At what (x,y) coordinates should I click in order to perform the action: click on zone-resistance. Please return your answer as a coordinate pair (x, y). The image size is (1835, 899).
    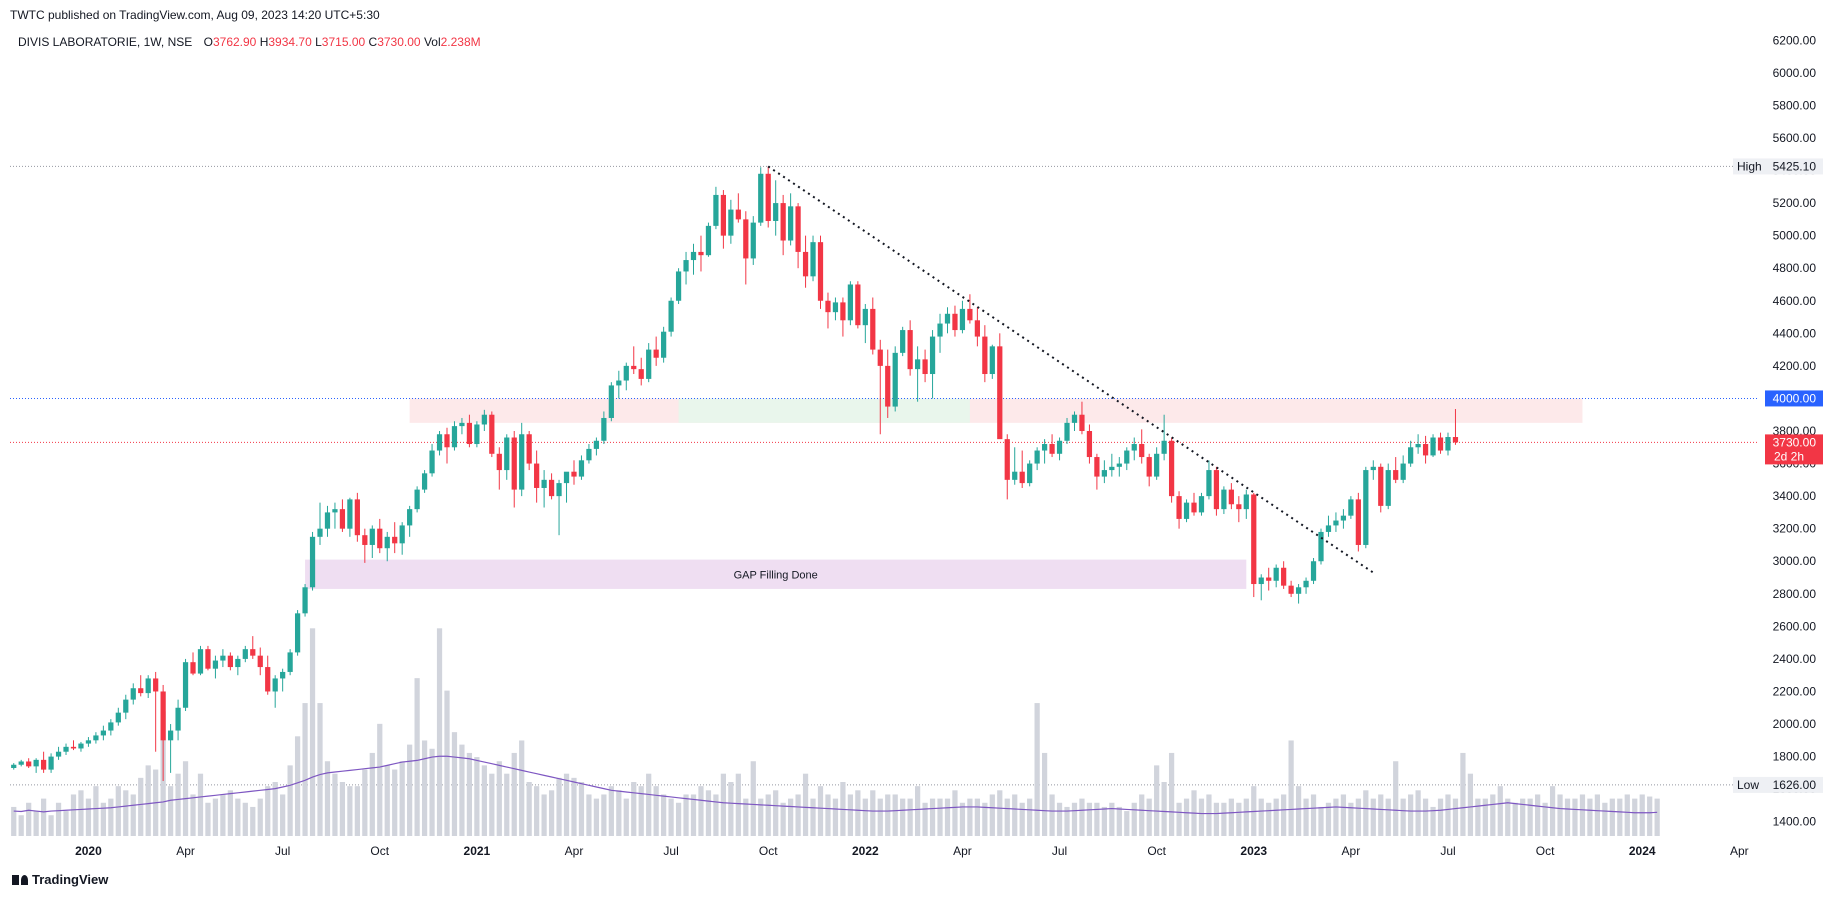
    Looking at the image, I should click on (996, 410).